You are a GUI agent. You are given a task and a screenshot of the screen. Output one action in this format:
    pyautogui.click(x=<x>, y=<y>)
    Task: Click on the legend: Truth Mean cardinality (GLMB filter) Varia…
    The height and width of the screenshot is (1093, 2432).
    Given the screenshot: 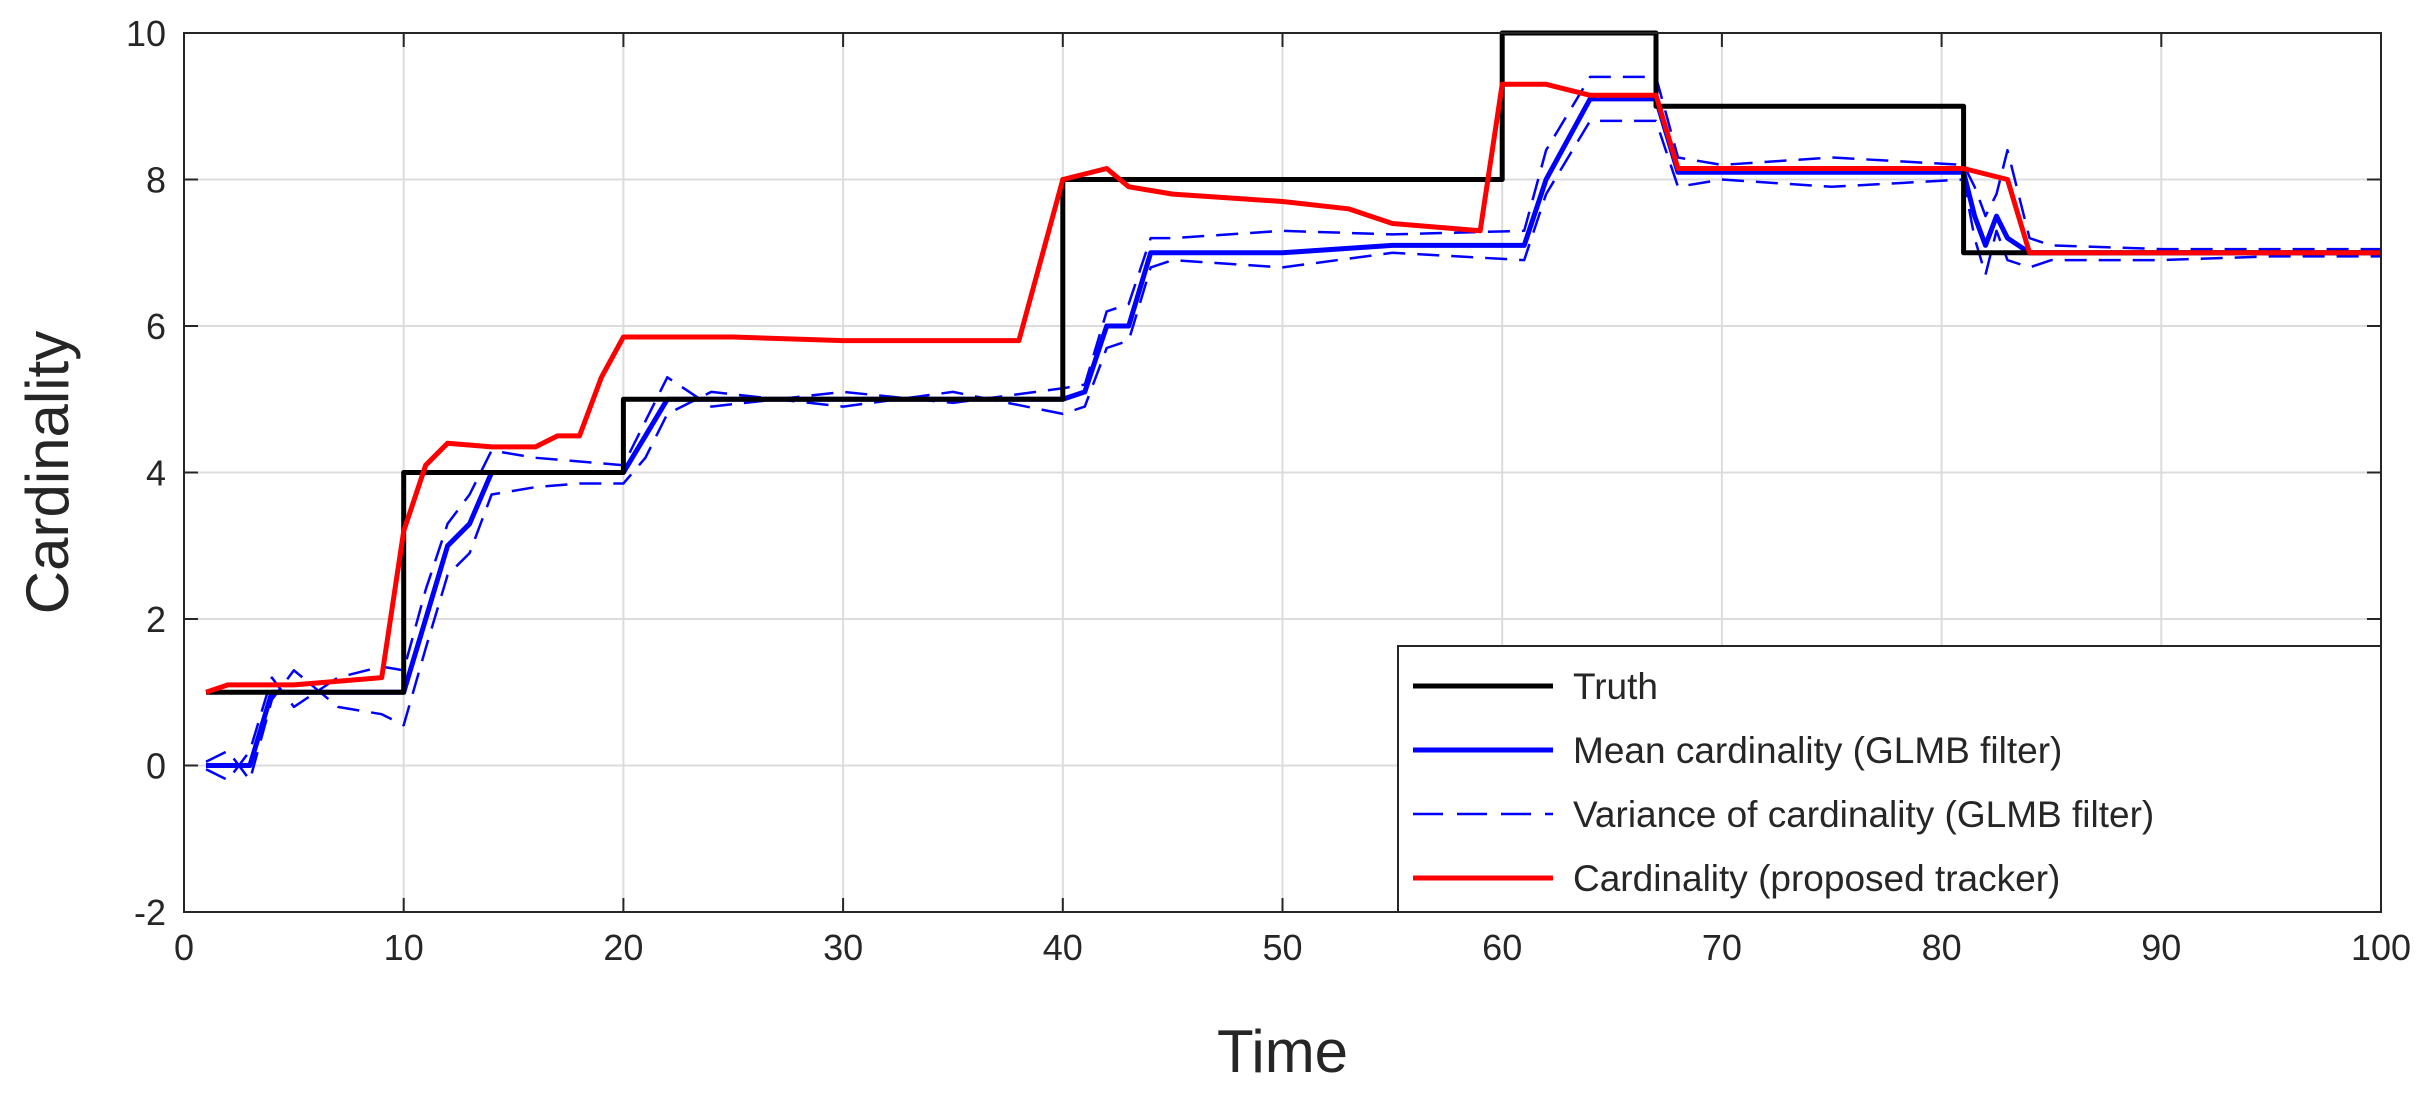 What is the action you would take?
    pyautogui.click(x=1889, y=779)
    